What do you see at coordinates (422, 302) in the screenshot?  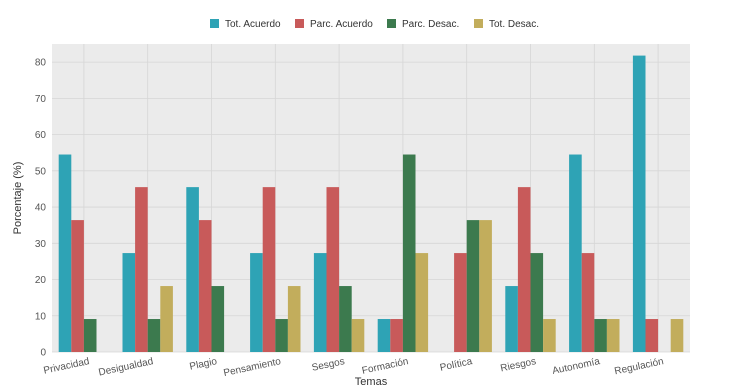 I see `bar-tot-desac-formacion` at bounding box center [422, 302].